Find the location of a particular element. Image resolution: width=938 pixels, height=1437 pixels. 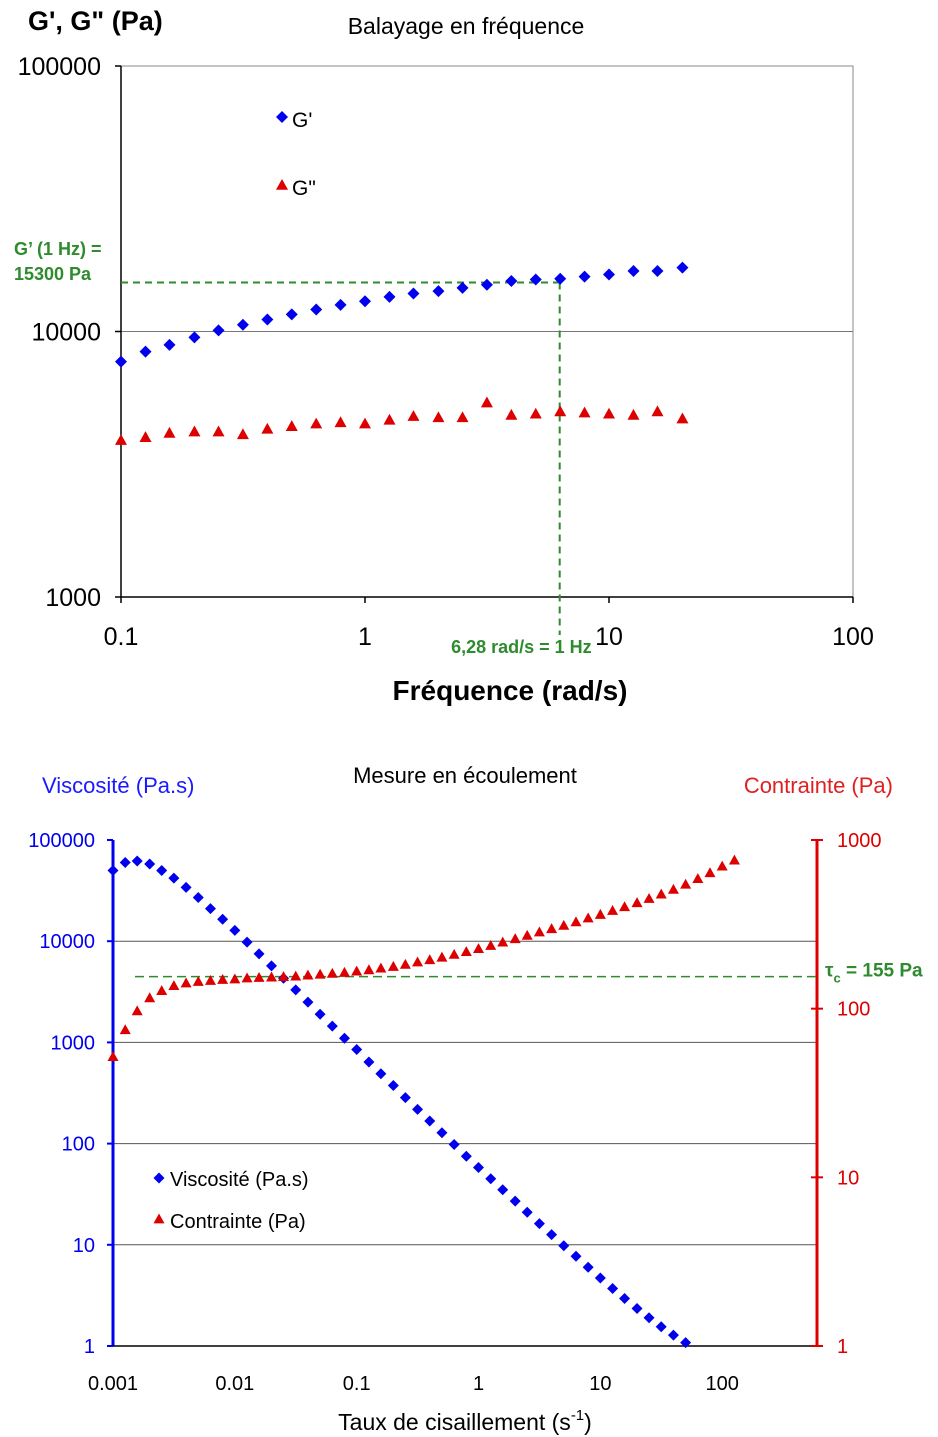

chart2-y-tick-label-left: 10000 is located at coordinates (67, 942).